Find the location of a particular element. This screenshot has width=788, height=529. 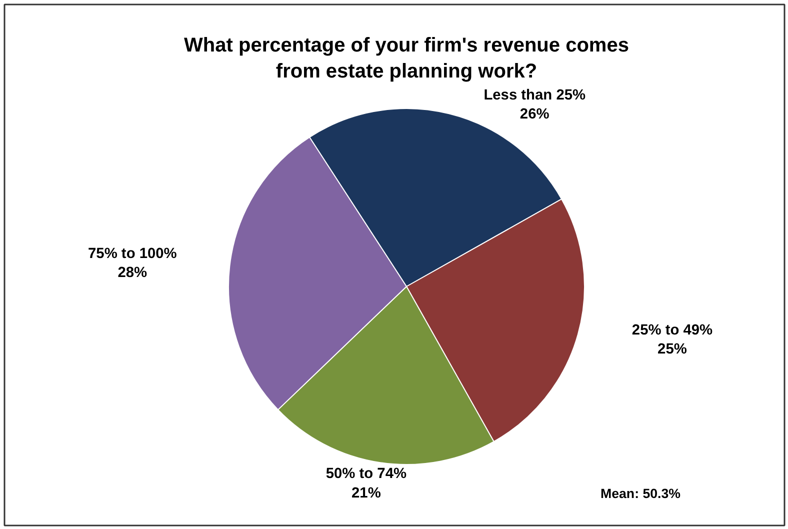

data-label: 28% is located at coordinates (133, 273).